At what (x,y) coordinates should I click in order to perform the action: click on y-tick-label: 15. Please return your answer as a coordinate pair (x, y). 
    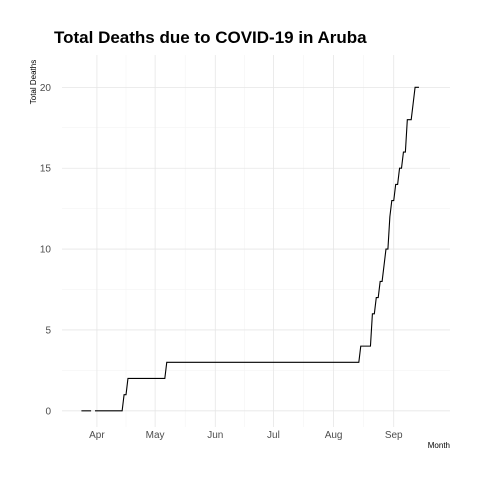
    Looking at the image, I should click on (46, 169).